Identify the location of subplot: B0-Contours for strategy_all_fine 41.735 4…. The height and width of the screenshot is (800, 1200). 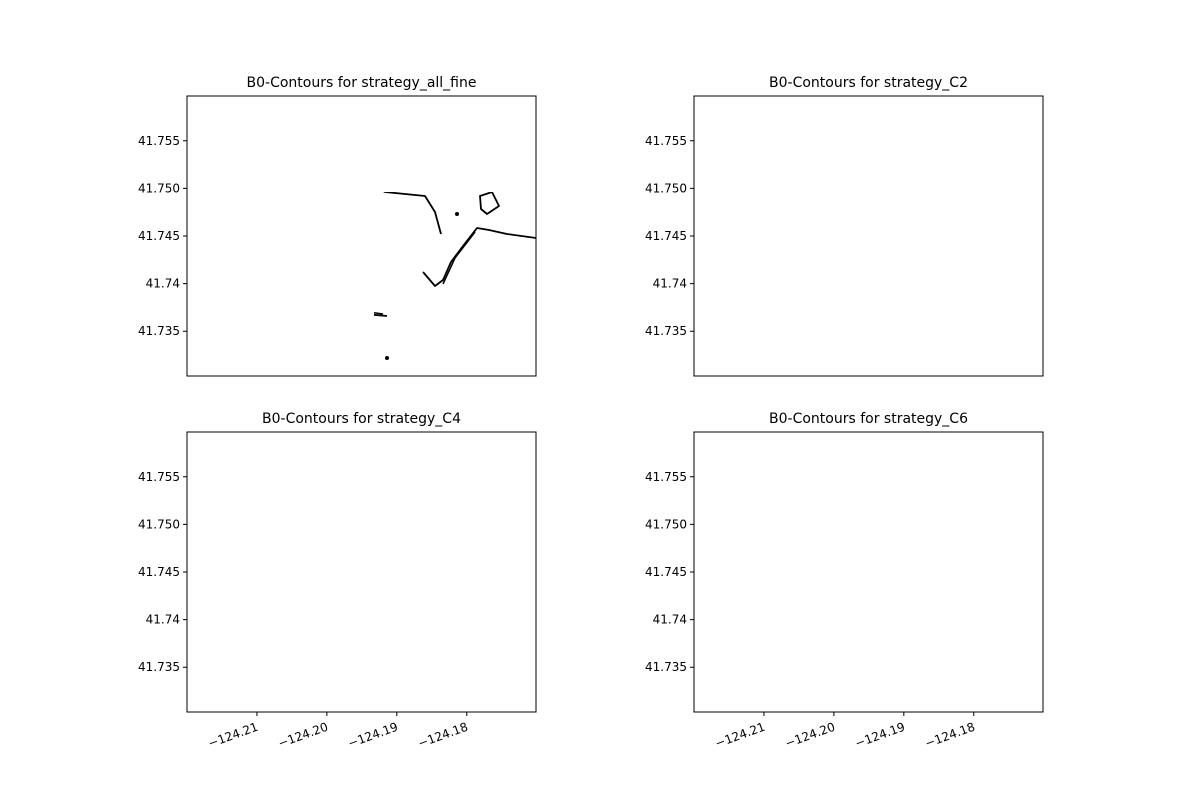
(337, 226).